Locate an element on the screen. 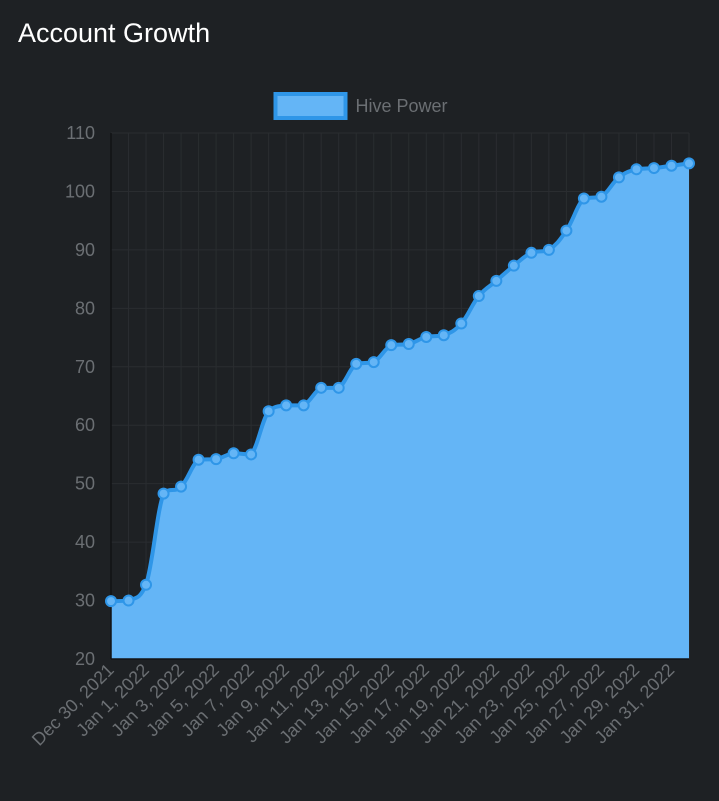 Image resolution: width=719 pixels, height=801 pixels. y-tick-label: 20 is located at coordinates (85, 659).